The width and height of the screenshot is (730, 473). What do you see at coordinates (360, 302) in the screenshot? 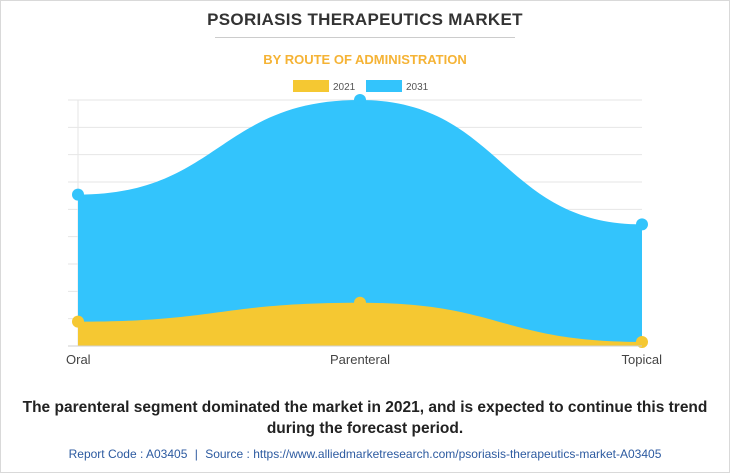
I see `data-point-2021-parenteral` at bounding box center [360, 302].